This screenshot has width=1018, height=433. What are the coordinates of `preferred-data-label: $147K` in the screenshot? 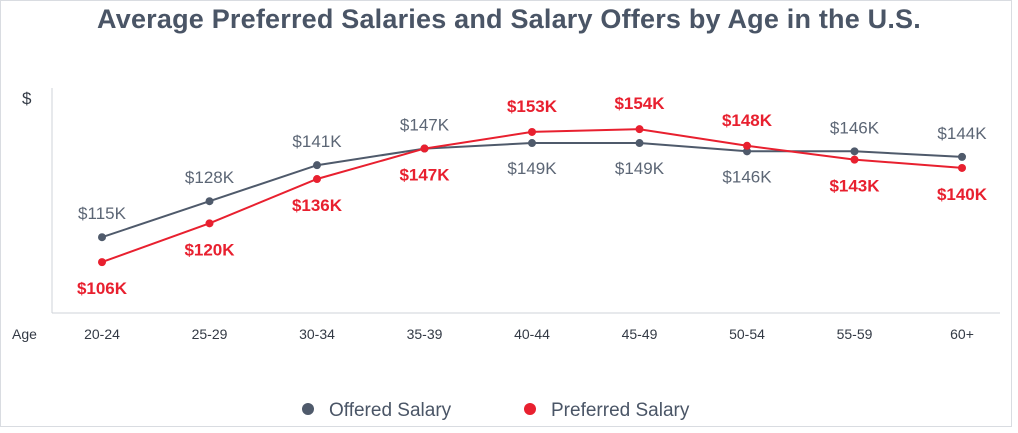 It's located at (424, 175).